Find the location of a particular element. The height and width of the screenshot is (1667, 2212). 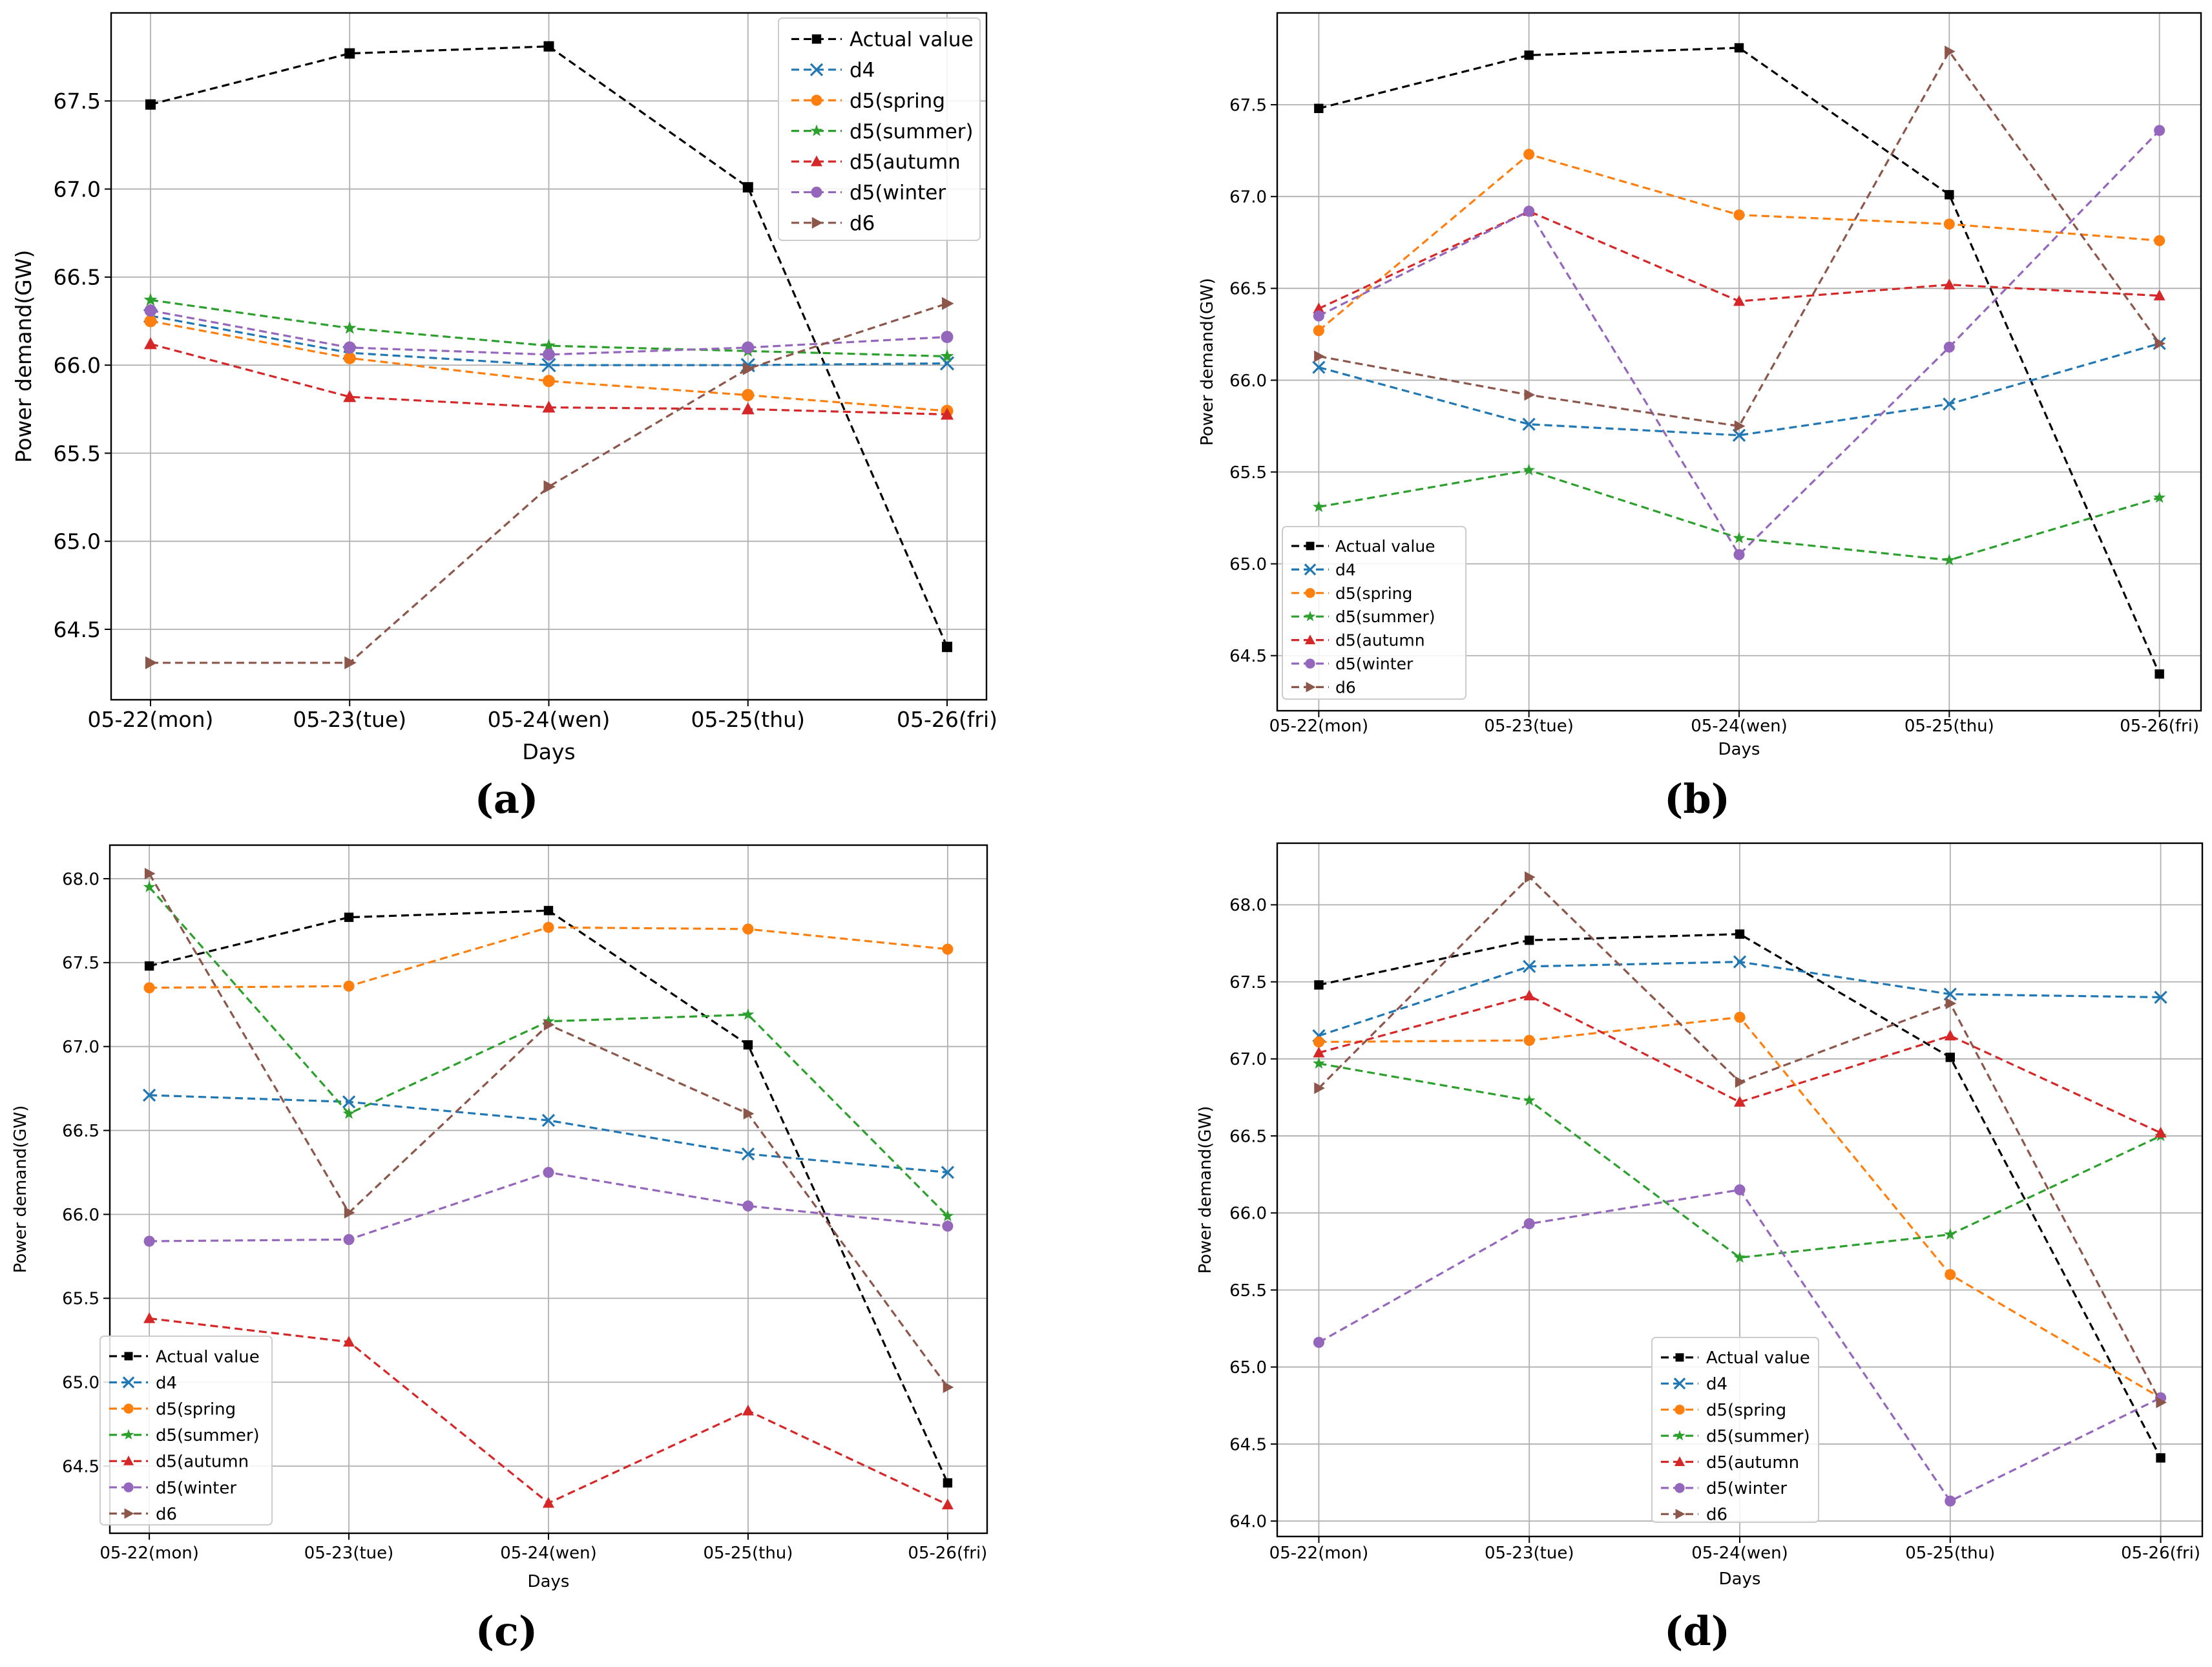

chart-d-x-axis-label: Days is located at coordinates (1740, 1579).